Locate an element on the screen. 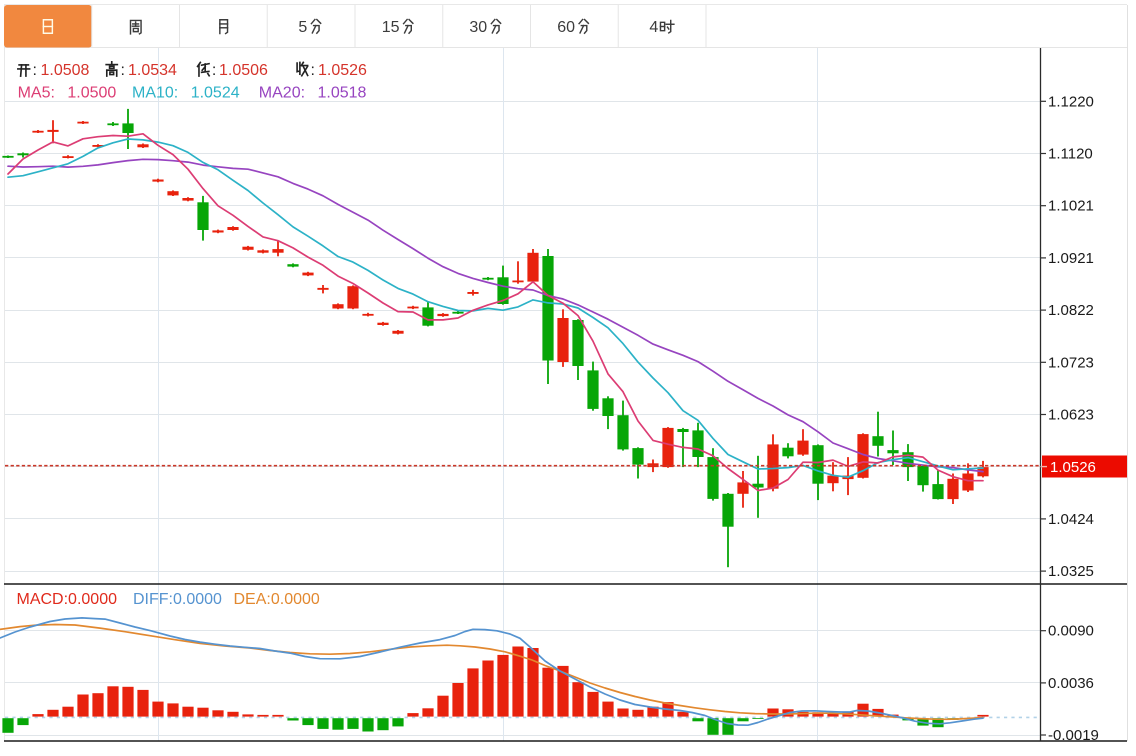  svg-text: 5 is located at coordinates (302, 27).